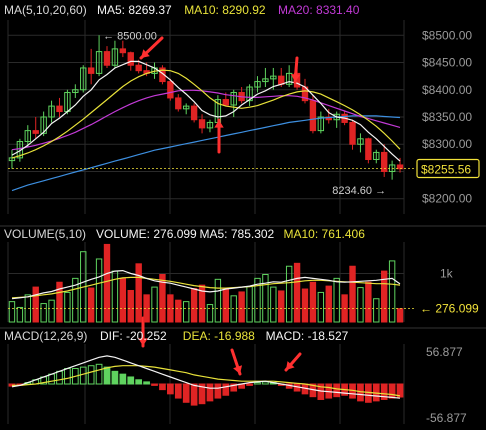 This screenshot has height=430, width=486. I want to click on macd-indicator-label: MACD(12,26,9), so click(45, 336).